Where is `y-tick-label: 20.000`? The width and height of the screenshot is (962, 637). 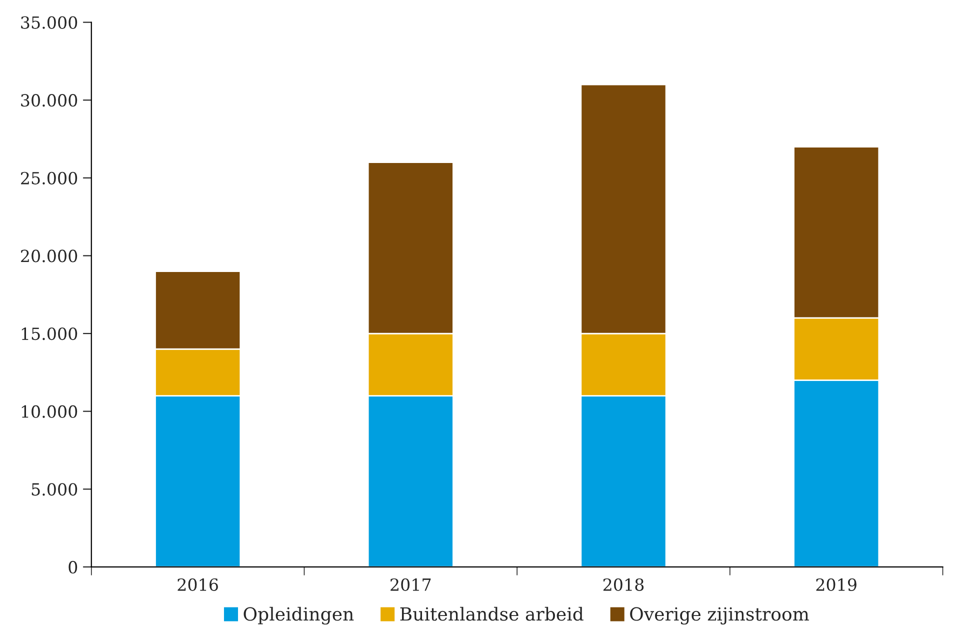 y-tick-label: 20.000 is located at coordinates (49, 256).